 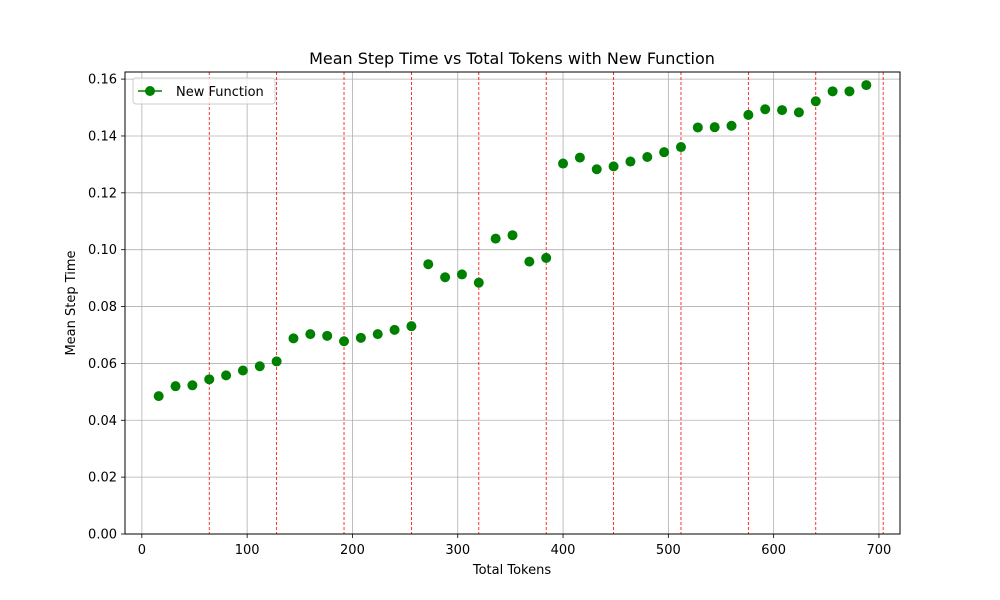 I want to click on y-tick-label: 0.16, so click(x=102, y=80).